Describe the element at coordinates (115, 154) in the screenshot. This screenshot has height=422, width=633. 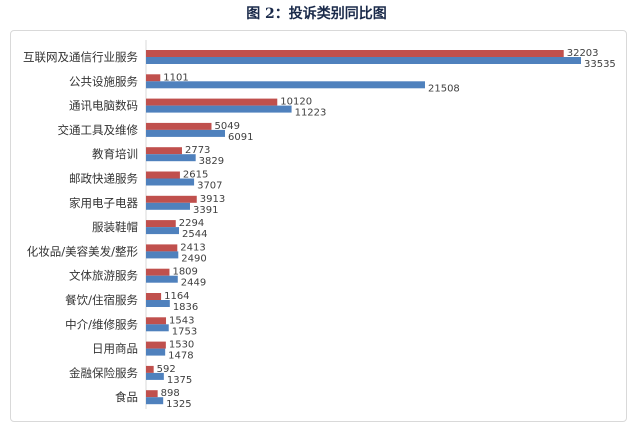
I see `category-label: 教育培训` at that location.